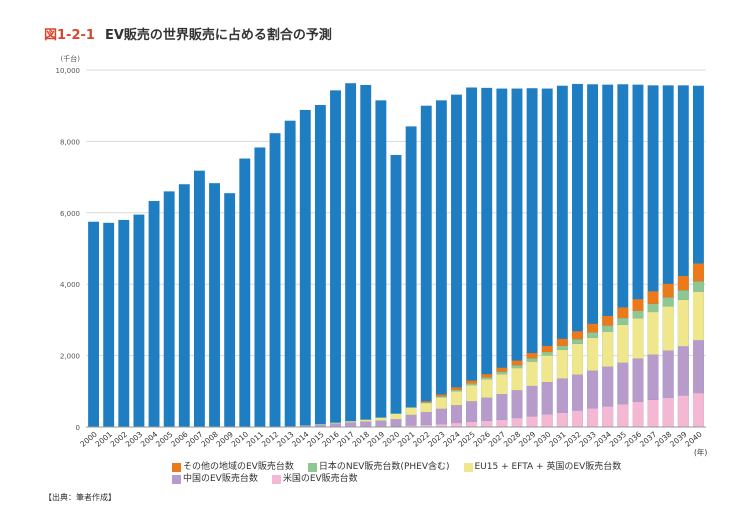 The image size is (754, 524). Describe the element at coordinates (188, 33) in the screenshot. I see `figure-title: 図1-2-1 EV販売の世界販売に占める割合の予測` at that location.